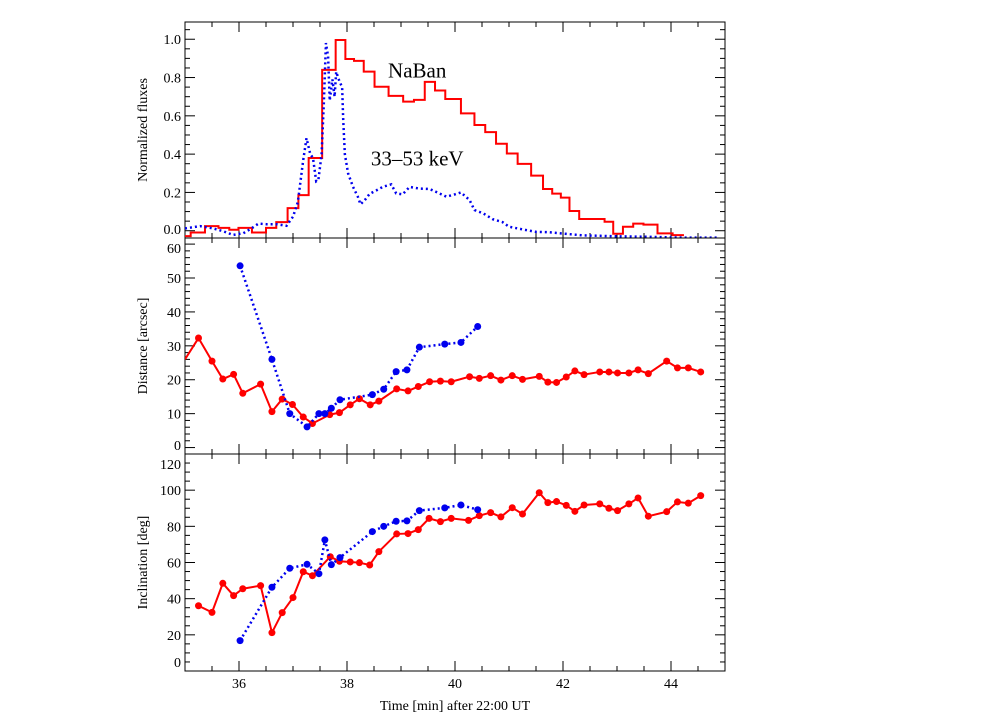 This screenshot has width=985, height=723. I want to click on series-line-33-53-keV, so click(452, 140).